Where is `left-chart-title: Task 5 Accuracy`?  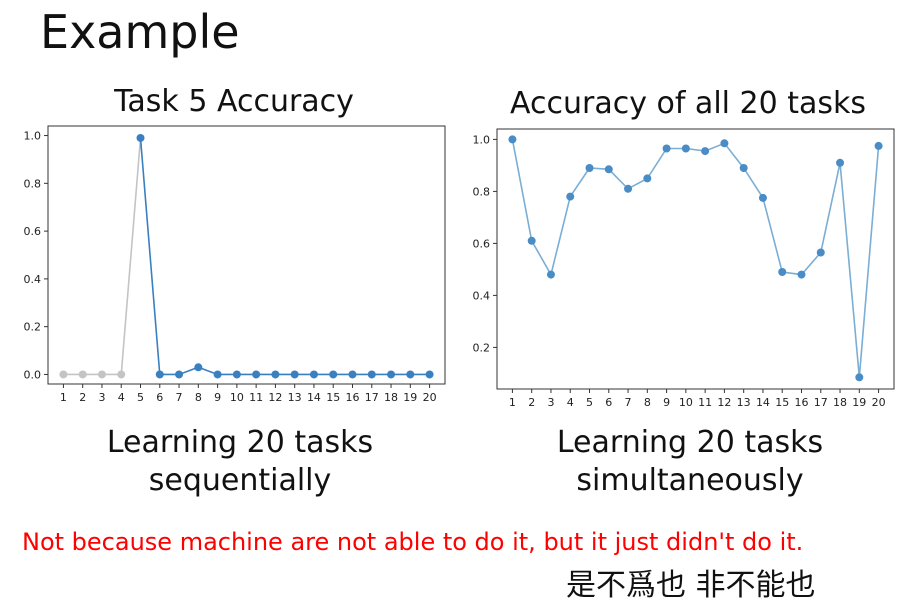 left-chart-title: Task 5 Accuracy is located at coordinates (234, 101).